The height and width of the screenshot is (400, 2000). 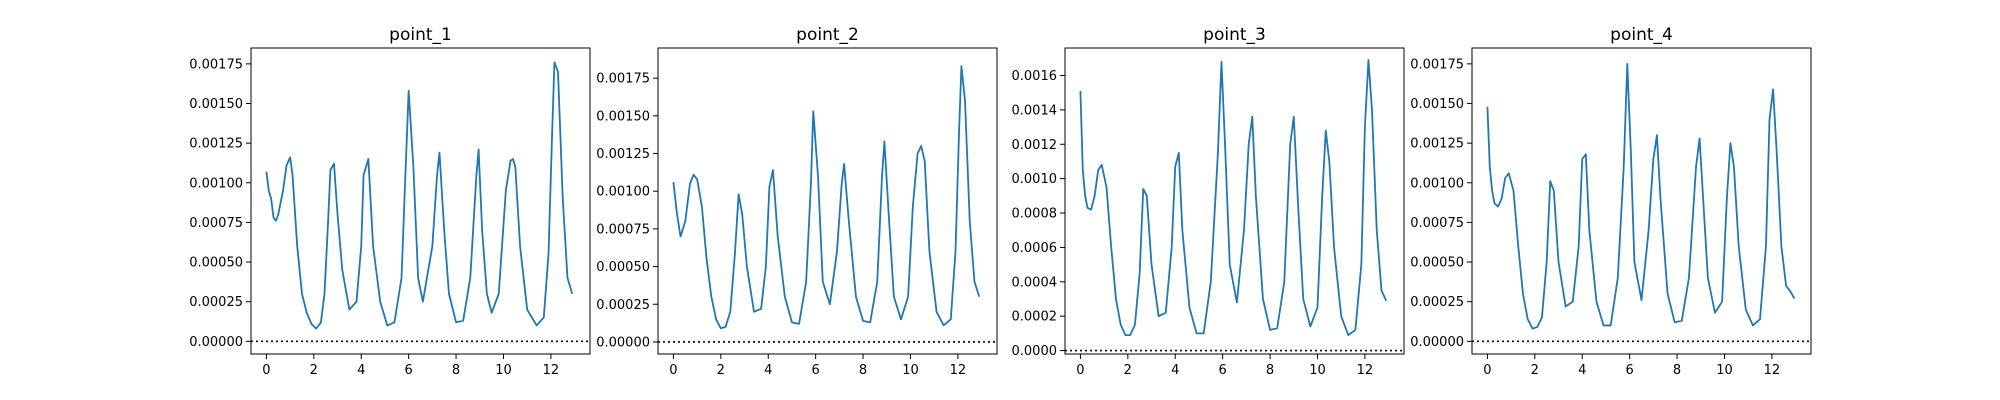 I want to click on y-tick-label: 0.0010, so click(x=1035, y=179).